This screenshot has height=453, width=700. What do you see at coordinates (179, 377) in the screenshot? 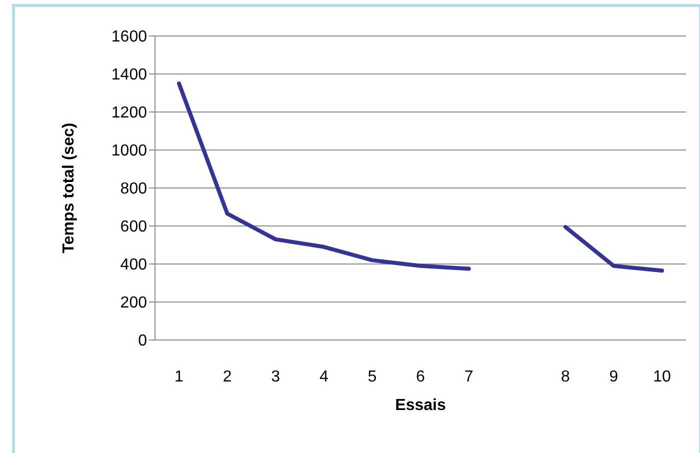
I see `x-tick-label: 1` at bounding box center [179, 377].